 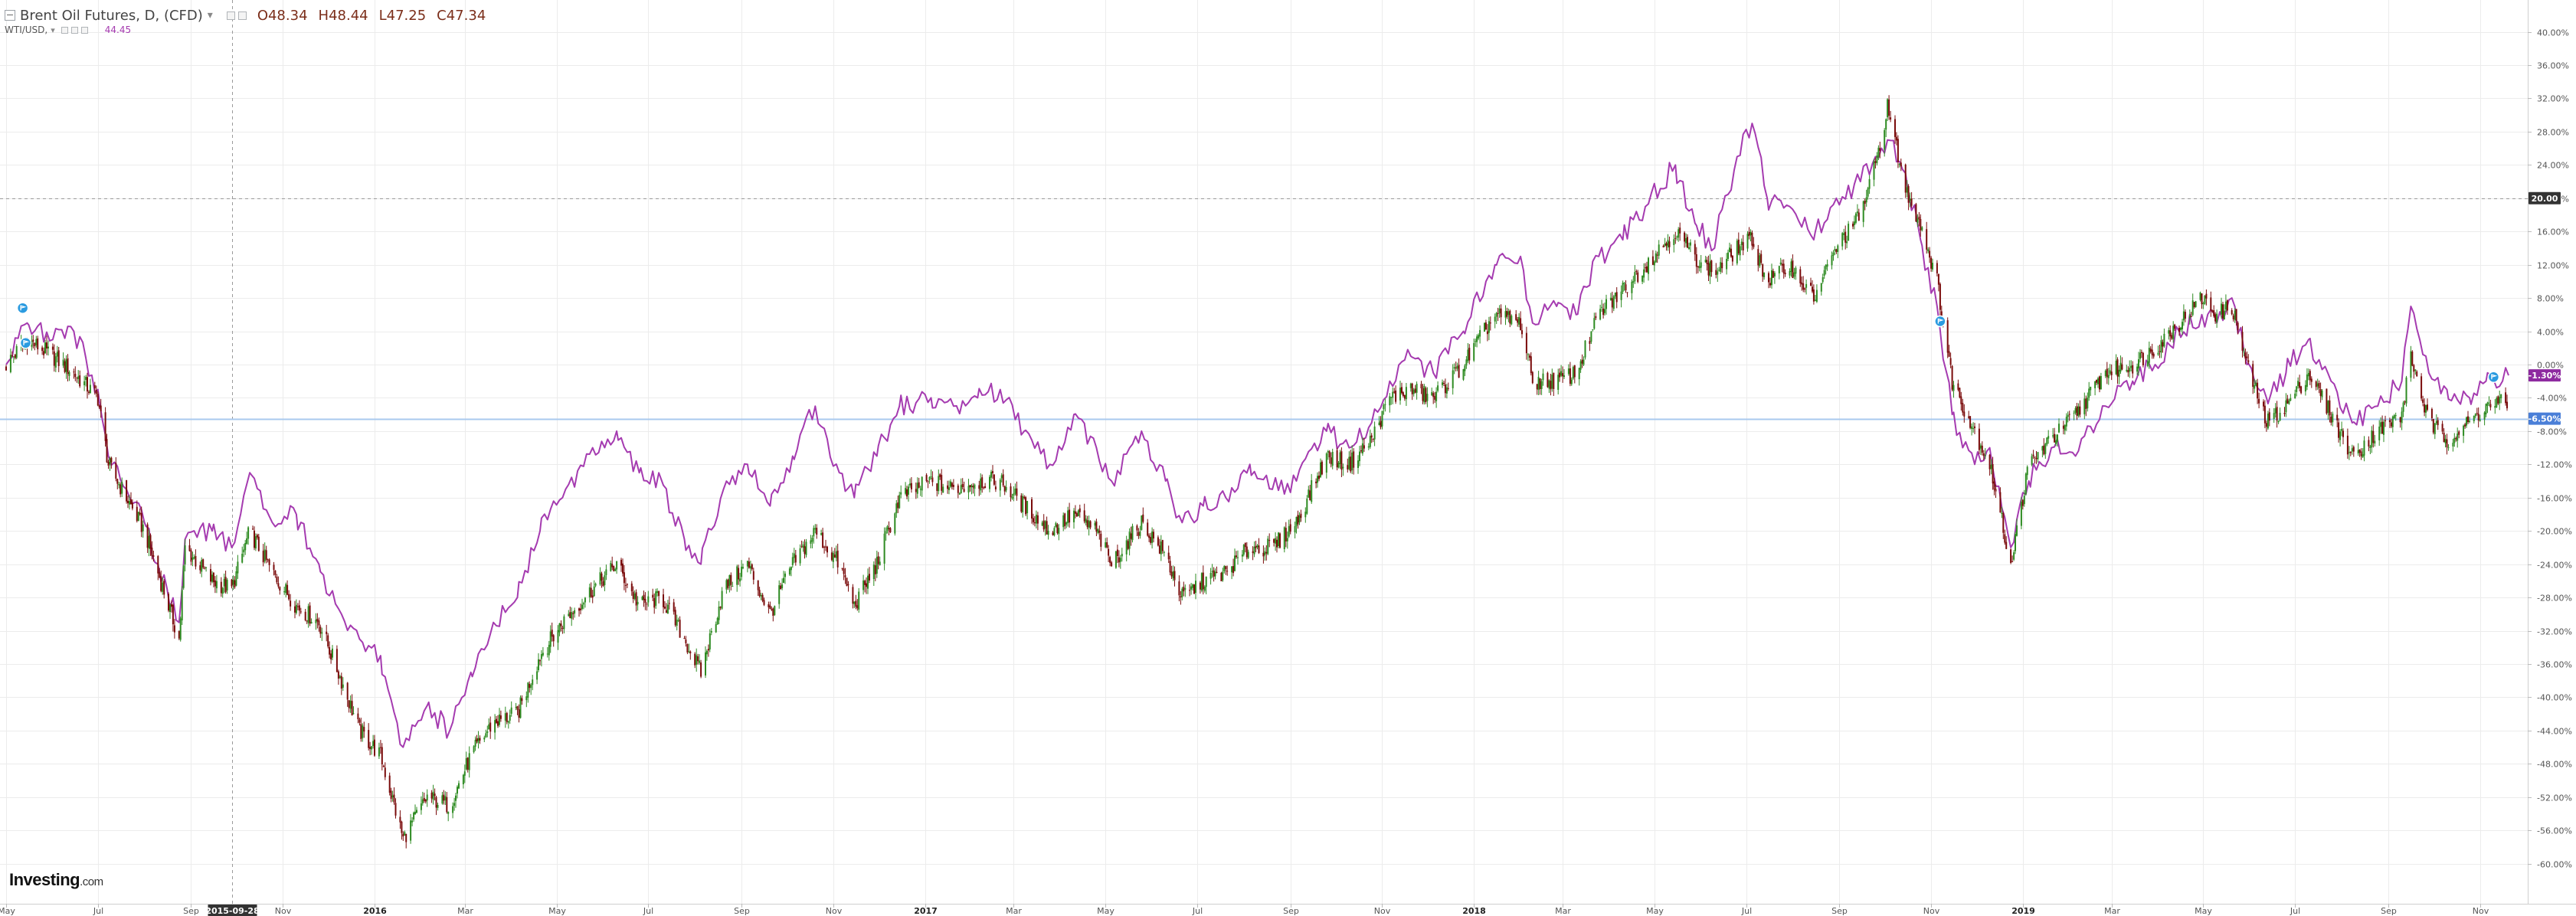 I want to click on event-markers, so click(x=1258, y=343).